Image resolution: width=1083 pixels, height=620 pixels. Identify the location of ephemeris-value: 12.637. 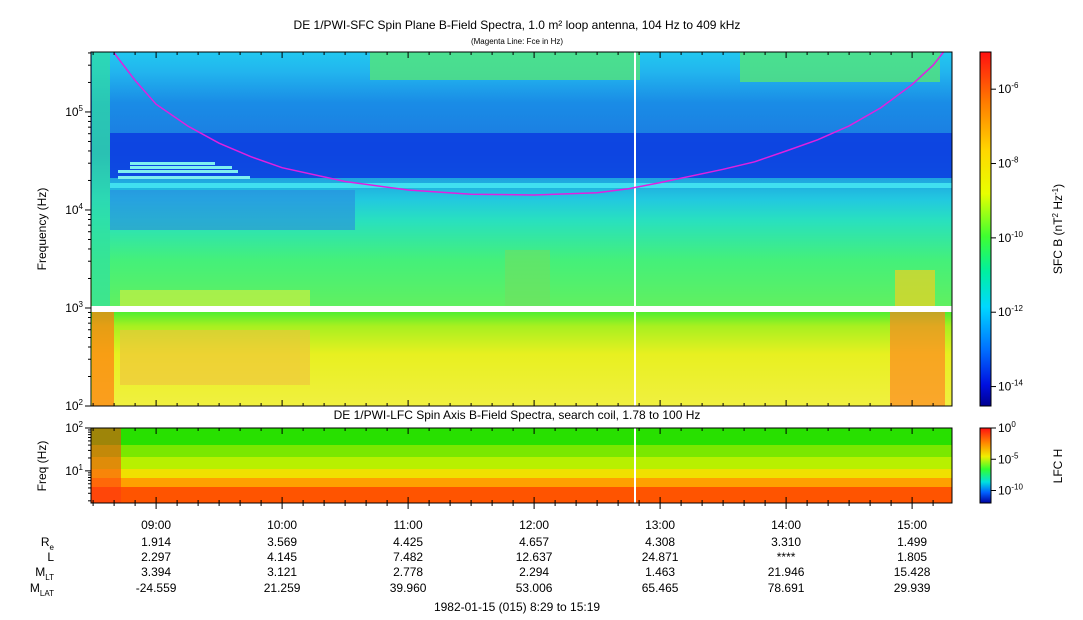
(534, 557).